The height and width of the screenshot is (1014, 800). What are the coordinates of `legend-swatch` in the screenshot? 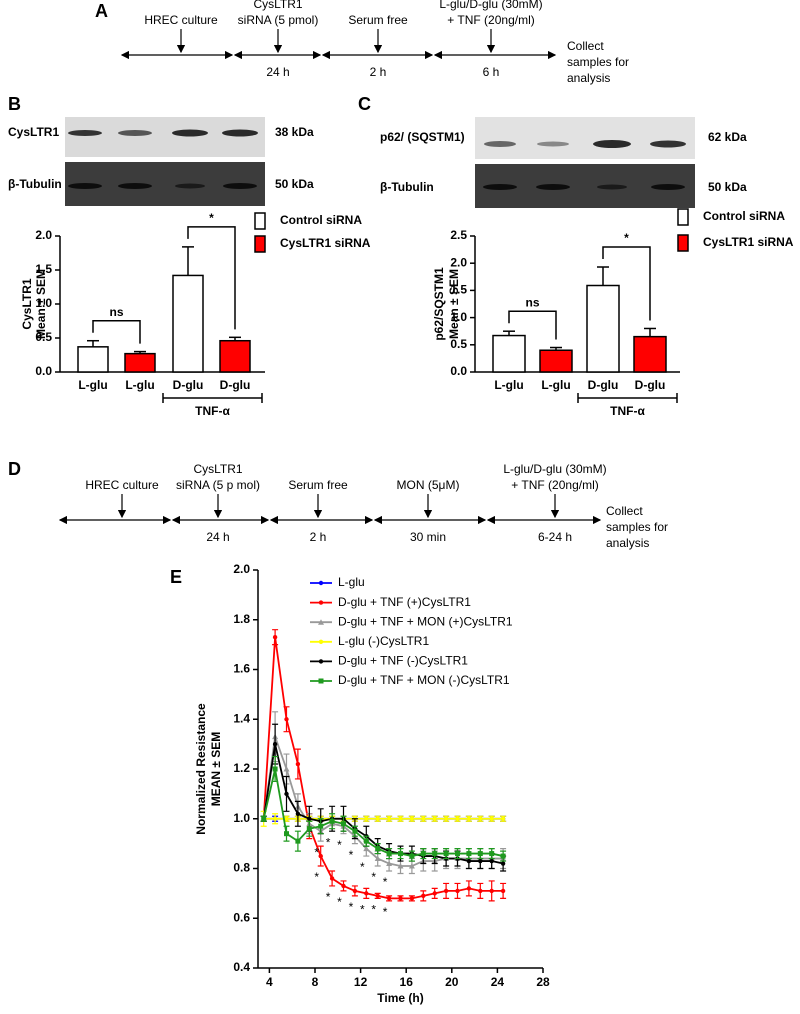 It's located at (260, 221).